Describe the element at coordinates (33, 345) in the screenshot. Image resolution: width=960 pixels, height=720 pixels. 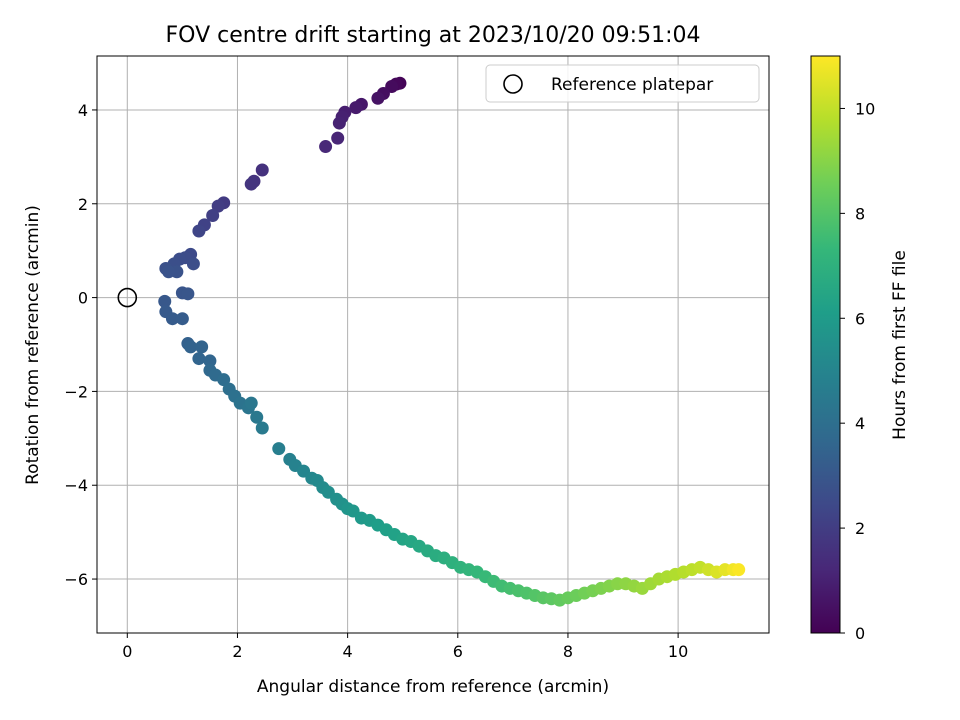
I see `y-axis-label: Rotation from reference (arcmin)` at that location.